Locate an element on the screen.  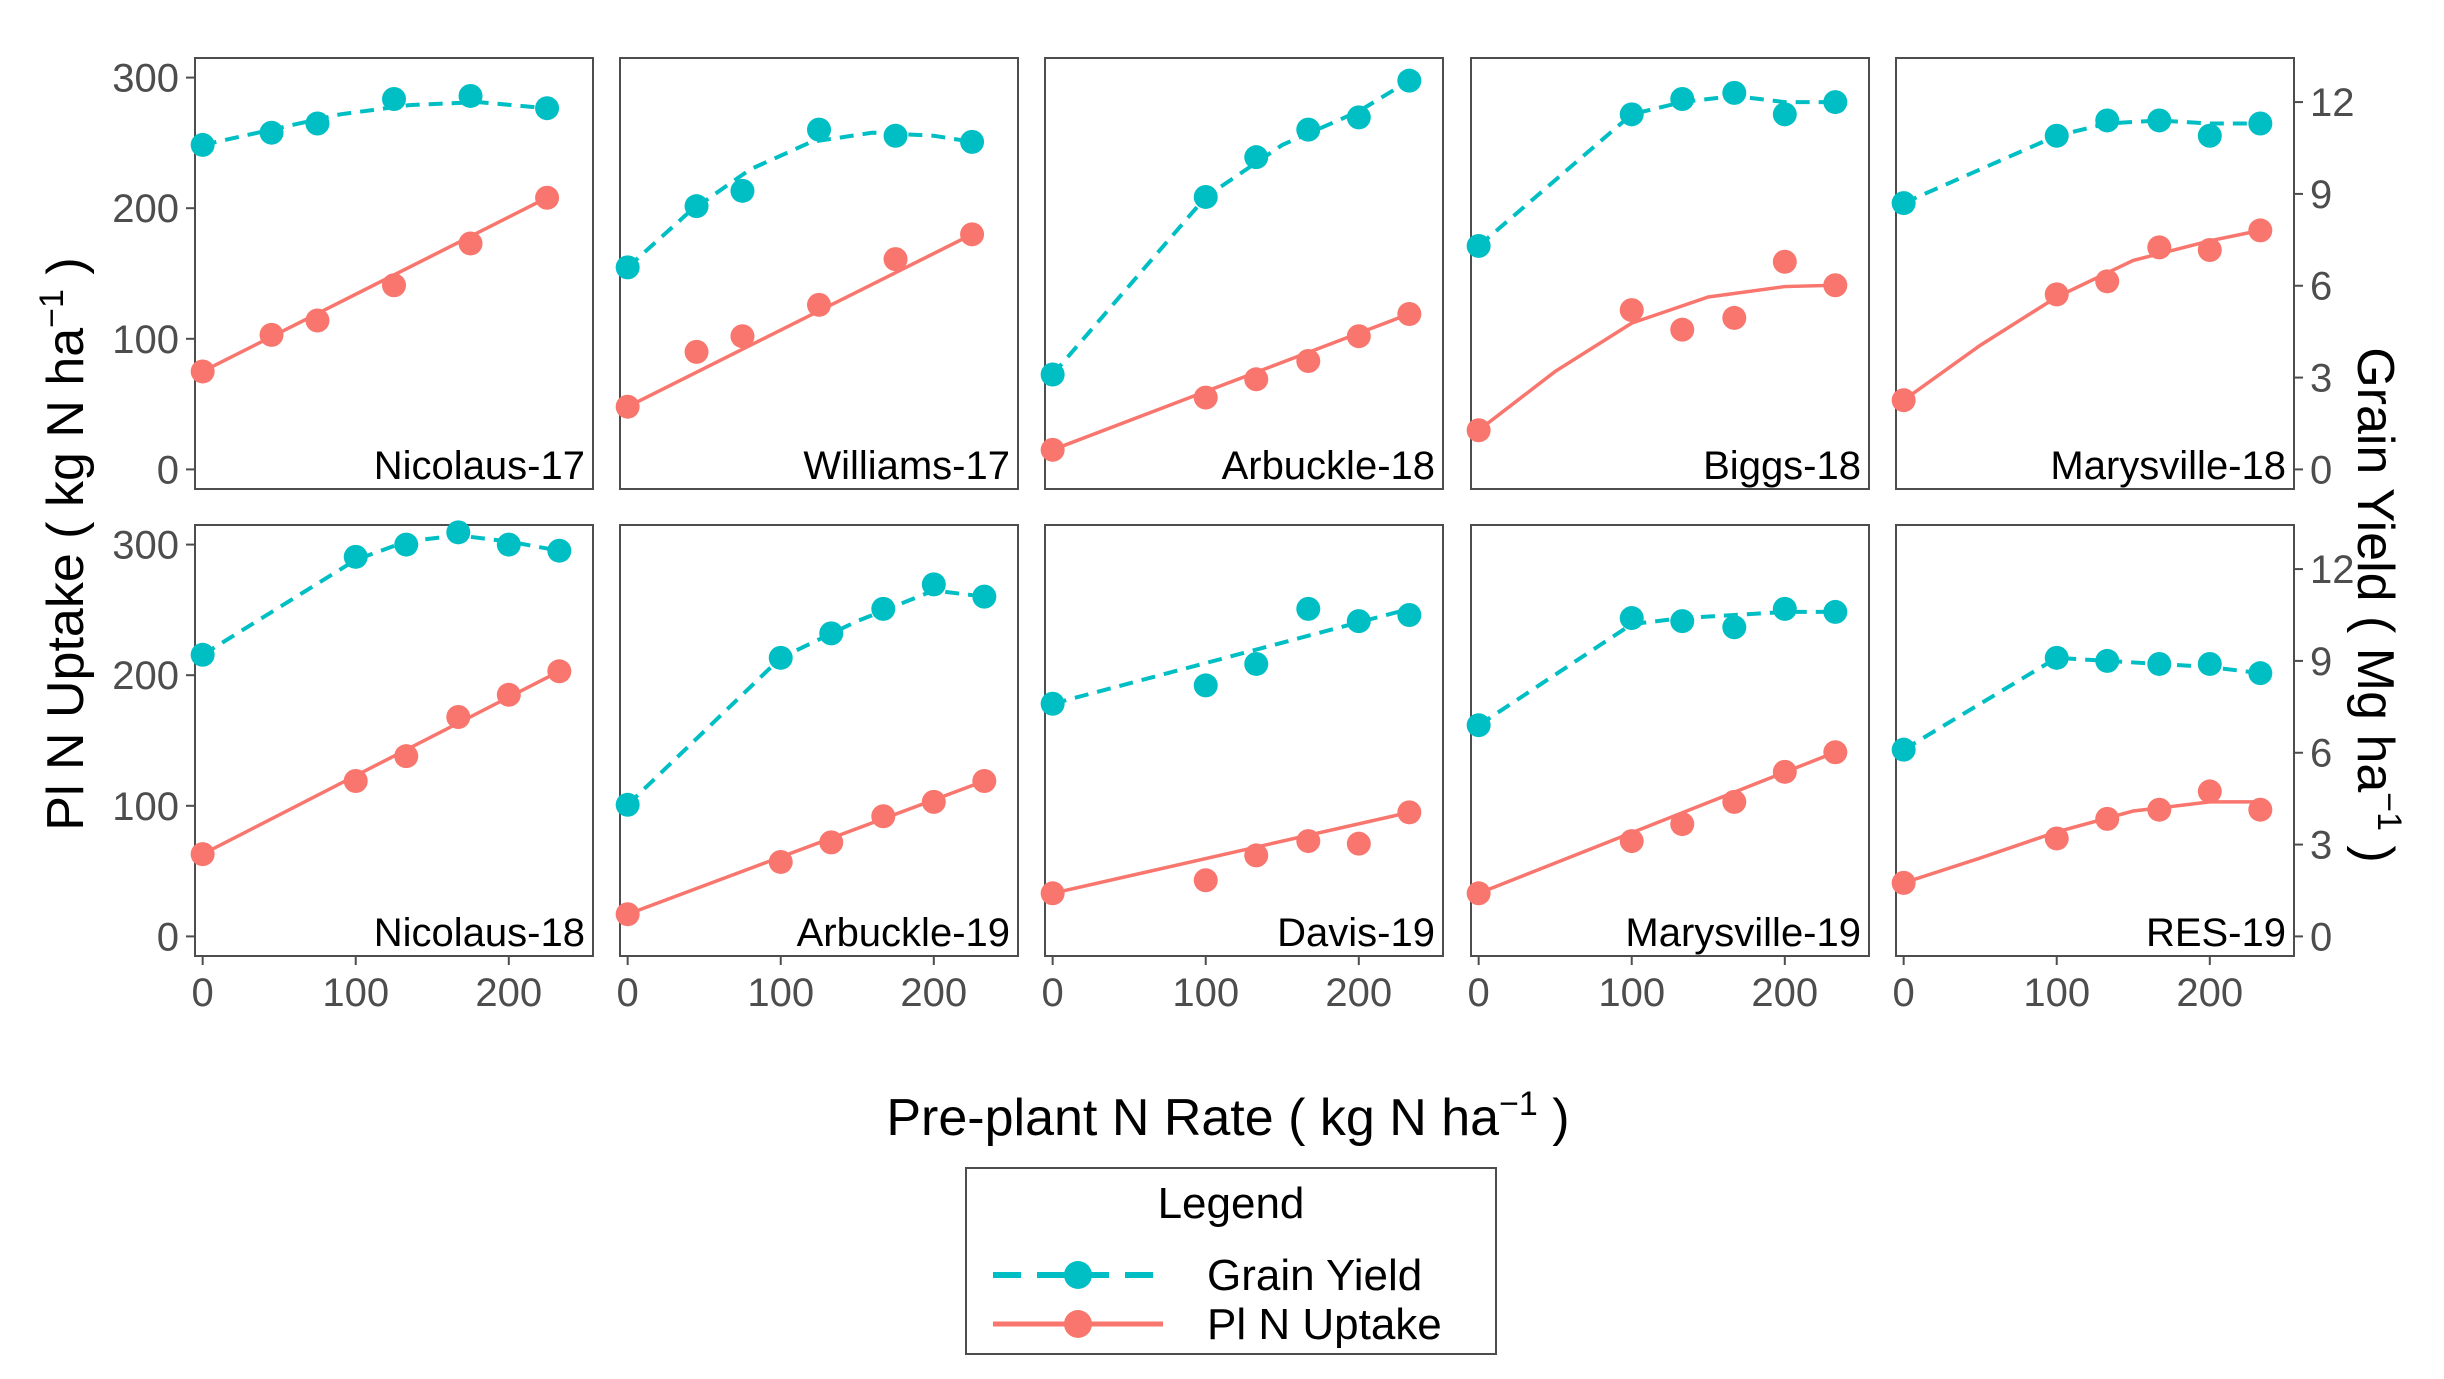
y-axis-title-right: Grain Yield ( Mg ha−1 ) is located at coordinates (2377, 605).